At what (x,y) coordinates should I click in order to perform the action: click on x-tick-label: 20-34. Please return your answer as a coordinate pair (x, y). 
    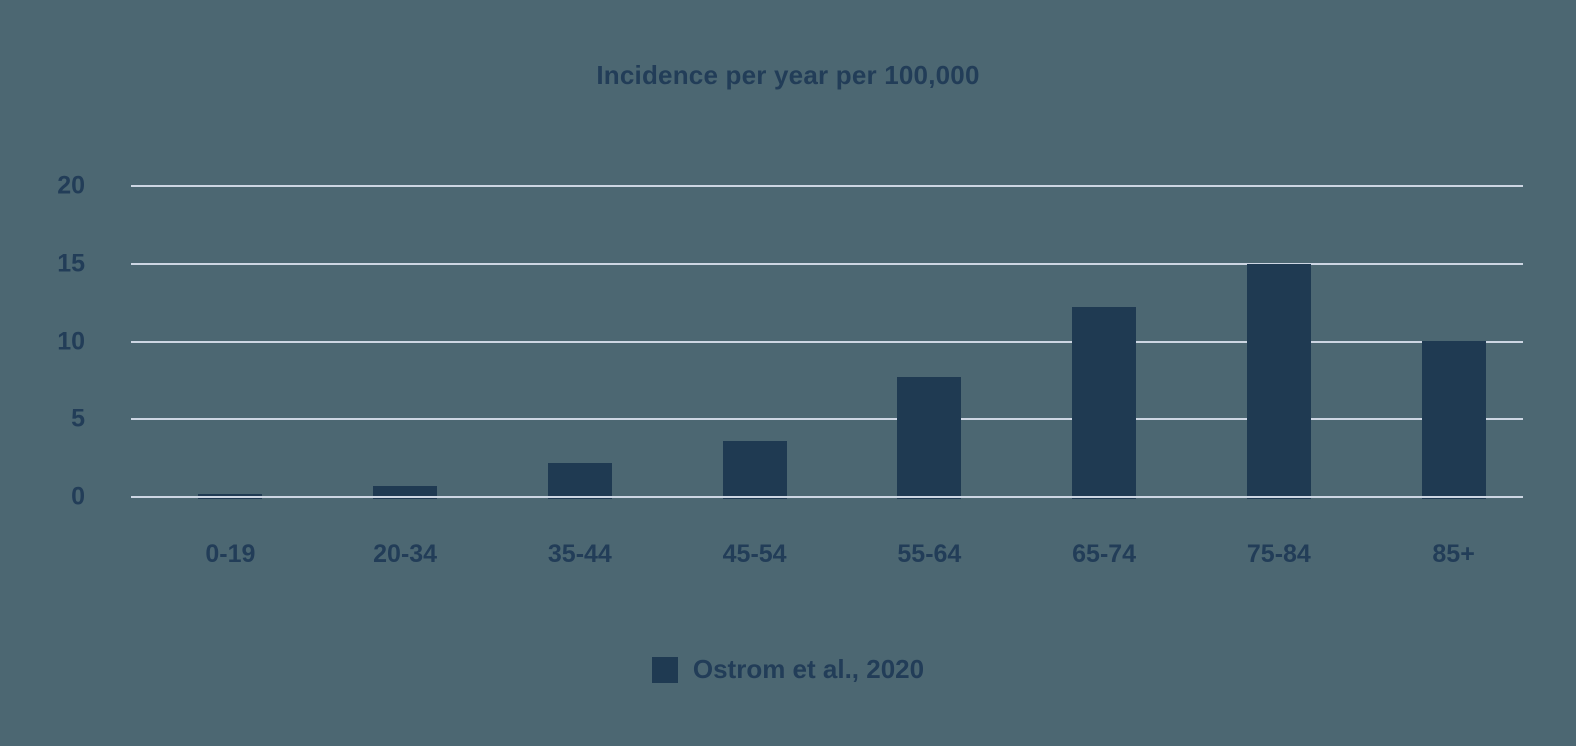
    Looking at the image, I should click on (405, 554).